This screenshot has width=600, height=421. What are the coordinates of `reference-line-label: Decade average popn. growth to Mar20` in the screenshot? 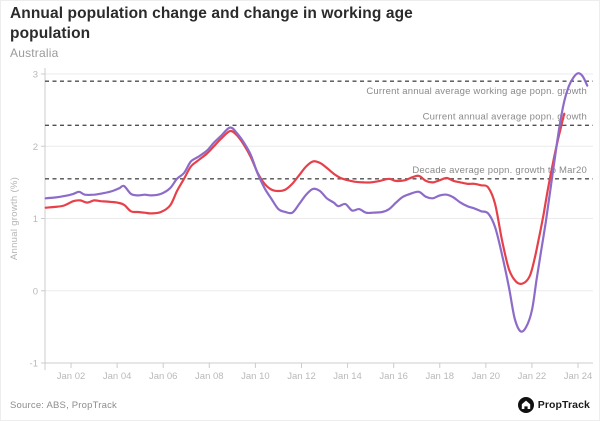 It's located at (499, 170).